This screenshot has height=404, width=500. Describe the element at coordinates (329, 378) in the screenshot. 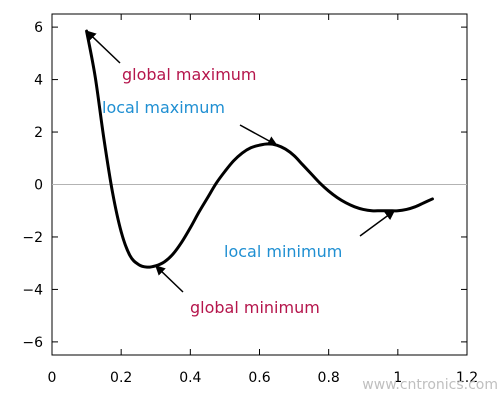

I see `x-tick-label: 0.8` at that location.